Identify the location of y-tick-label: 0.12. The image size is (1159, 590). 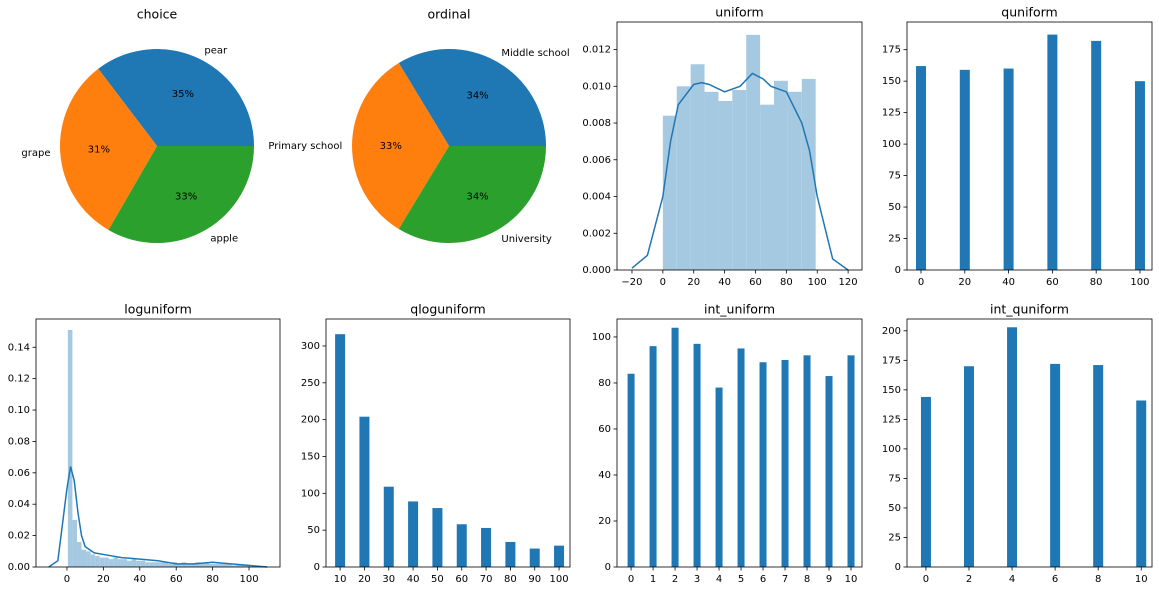
(19, 379).